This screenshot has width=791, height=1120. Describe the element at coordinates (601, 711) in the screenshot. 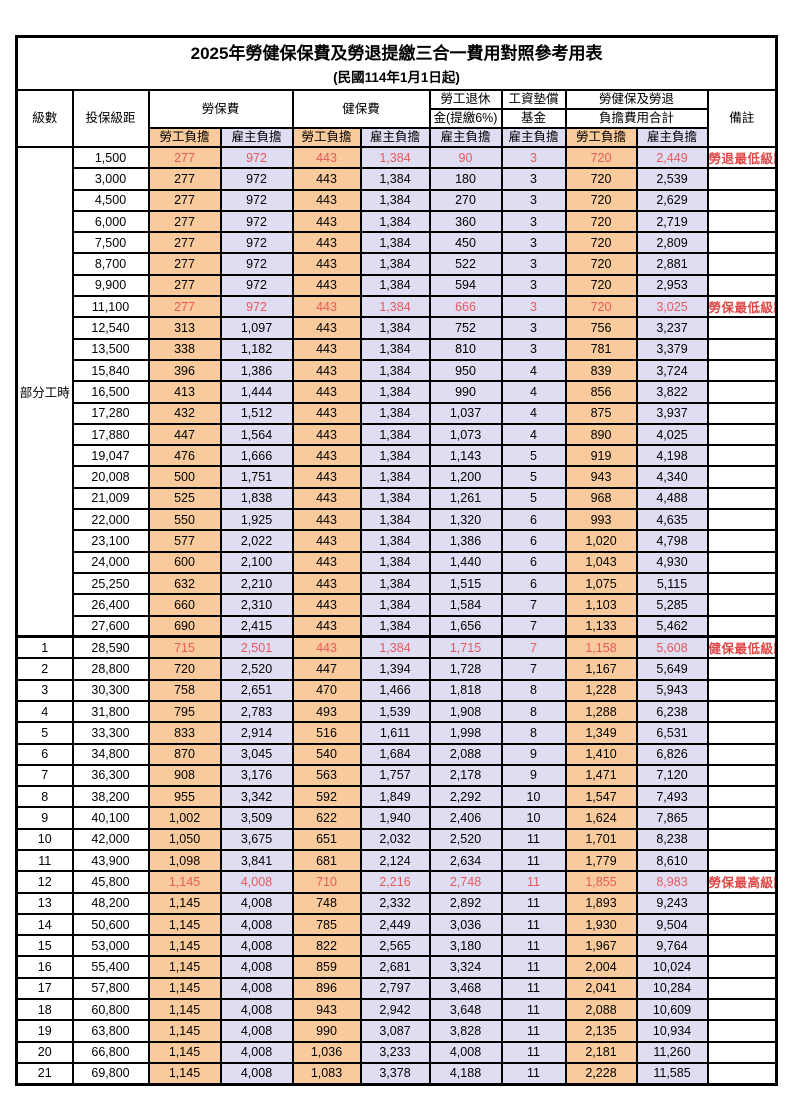

I see `total-employee-cell: 1,288` at that location.